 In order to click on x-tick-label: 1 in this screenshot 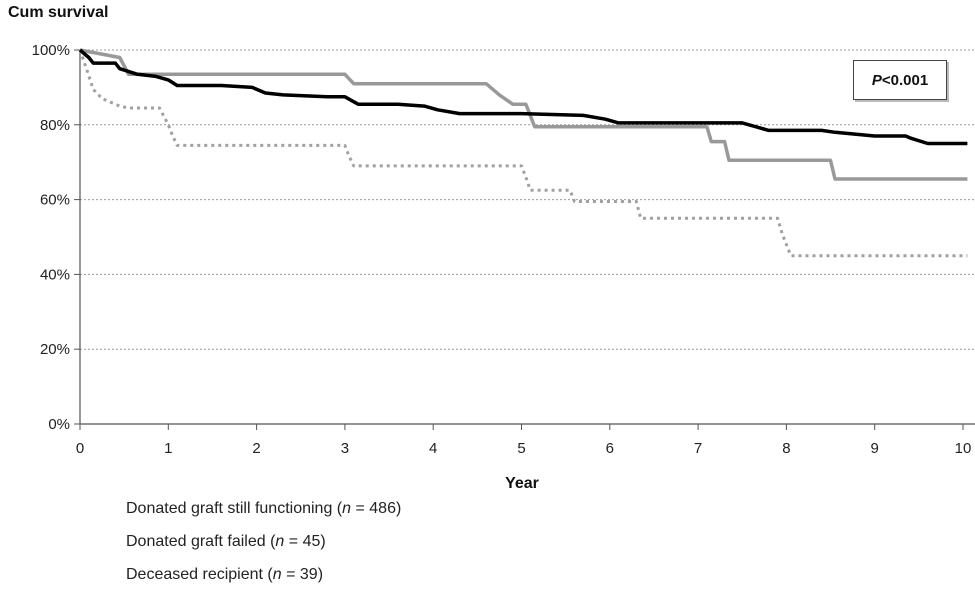, I will do `click(168, 448)`.